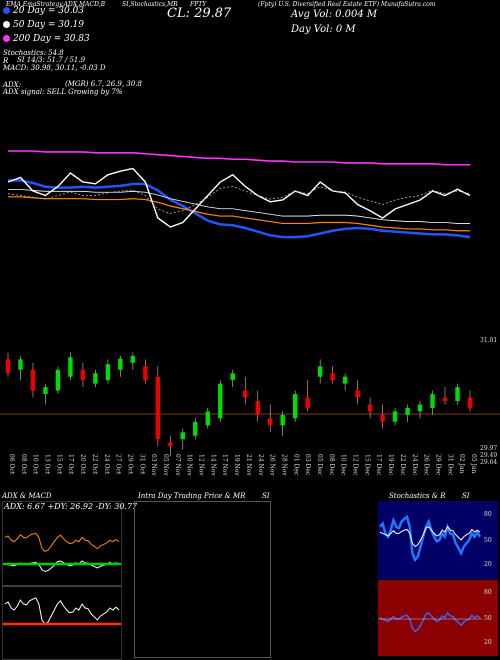 Image resolution: width=500 pixels, height=660 pixels. I want to click on si-panel: 80 50 20, so click(438, 618).